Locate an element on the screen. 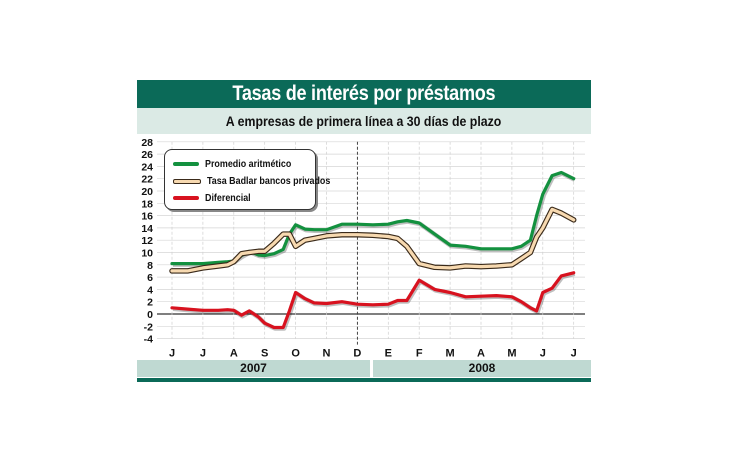 This screenshot has width=730, height=460. year-label-2007: 2007 is located at coordinates (253, 368).